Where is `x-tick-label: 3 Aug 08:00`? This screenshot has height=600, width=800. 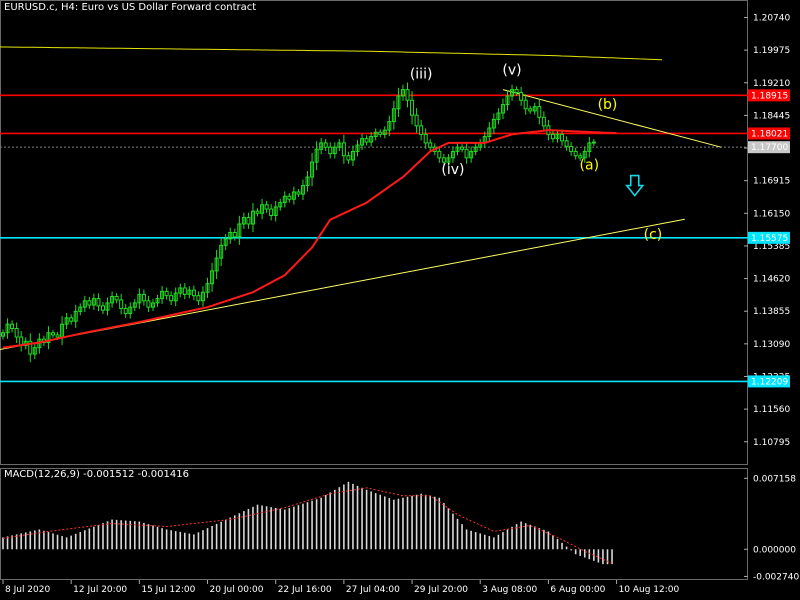
x-tick-label: 3 Aug 08:00 is located at coordinates (509, 590).